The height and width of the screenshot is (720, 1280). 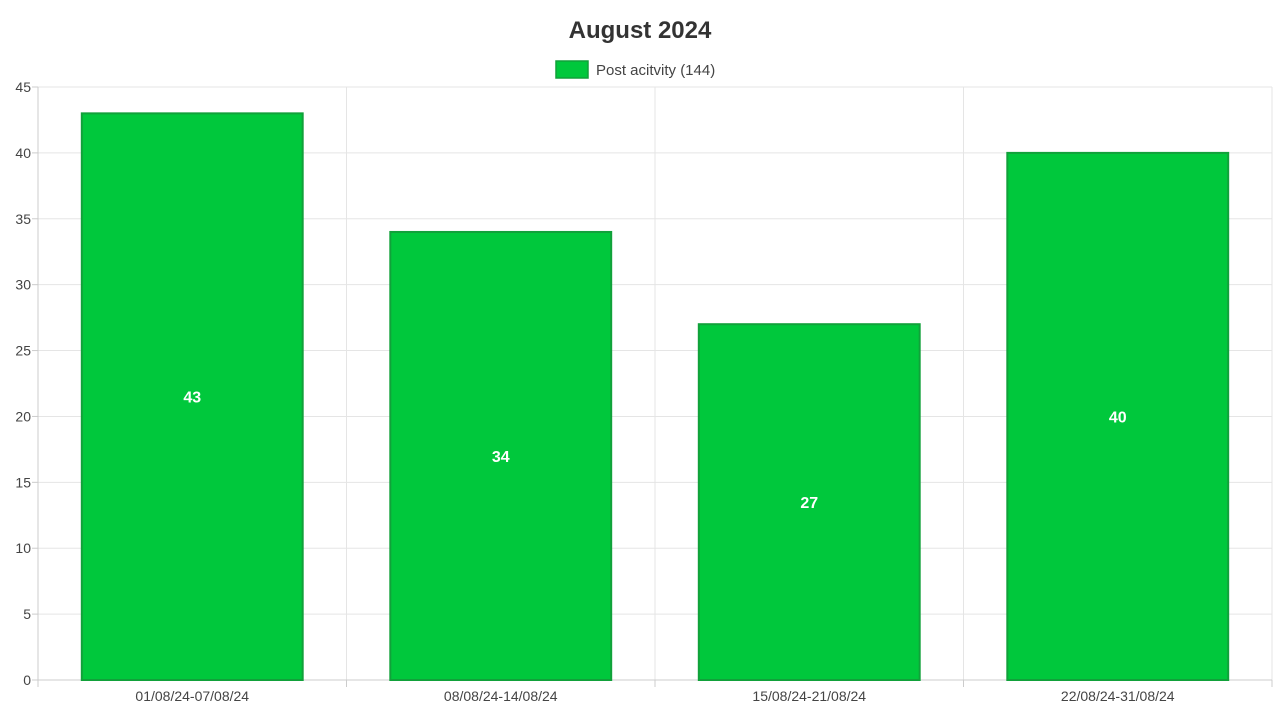 What do you see at coordinates (640, 30) in the screenshot?
I see `chart-title: August 2024` at bounding box center [640, 30].